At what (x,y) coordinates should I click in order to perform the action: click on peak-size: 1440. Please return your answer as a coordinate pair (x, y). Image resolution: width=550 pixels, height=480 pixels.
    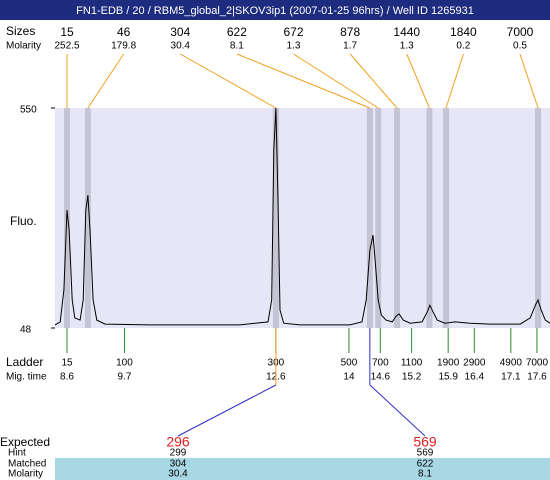
    Looking at the image, I should click on (406, 32).